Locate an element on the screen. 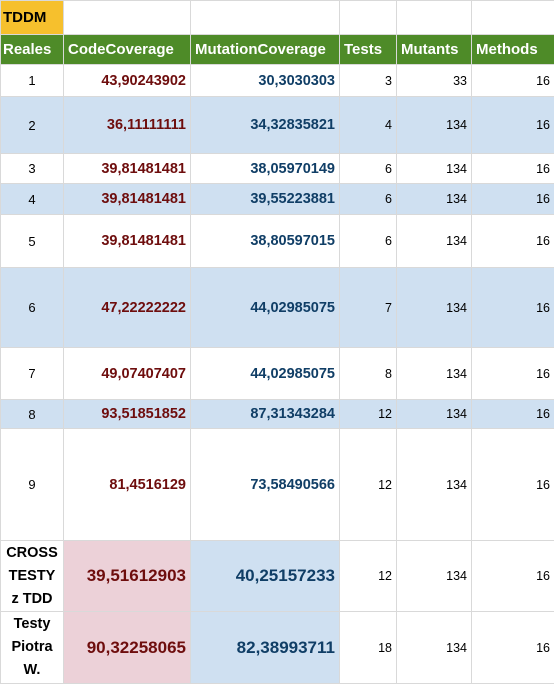  row-label: 9 is located at coordinates (32, 485).